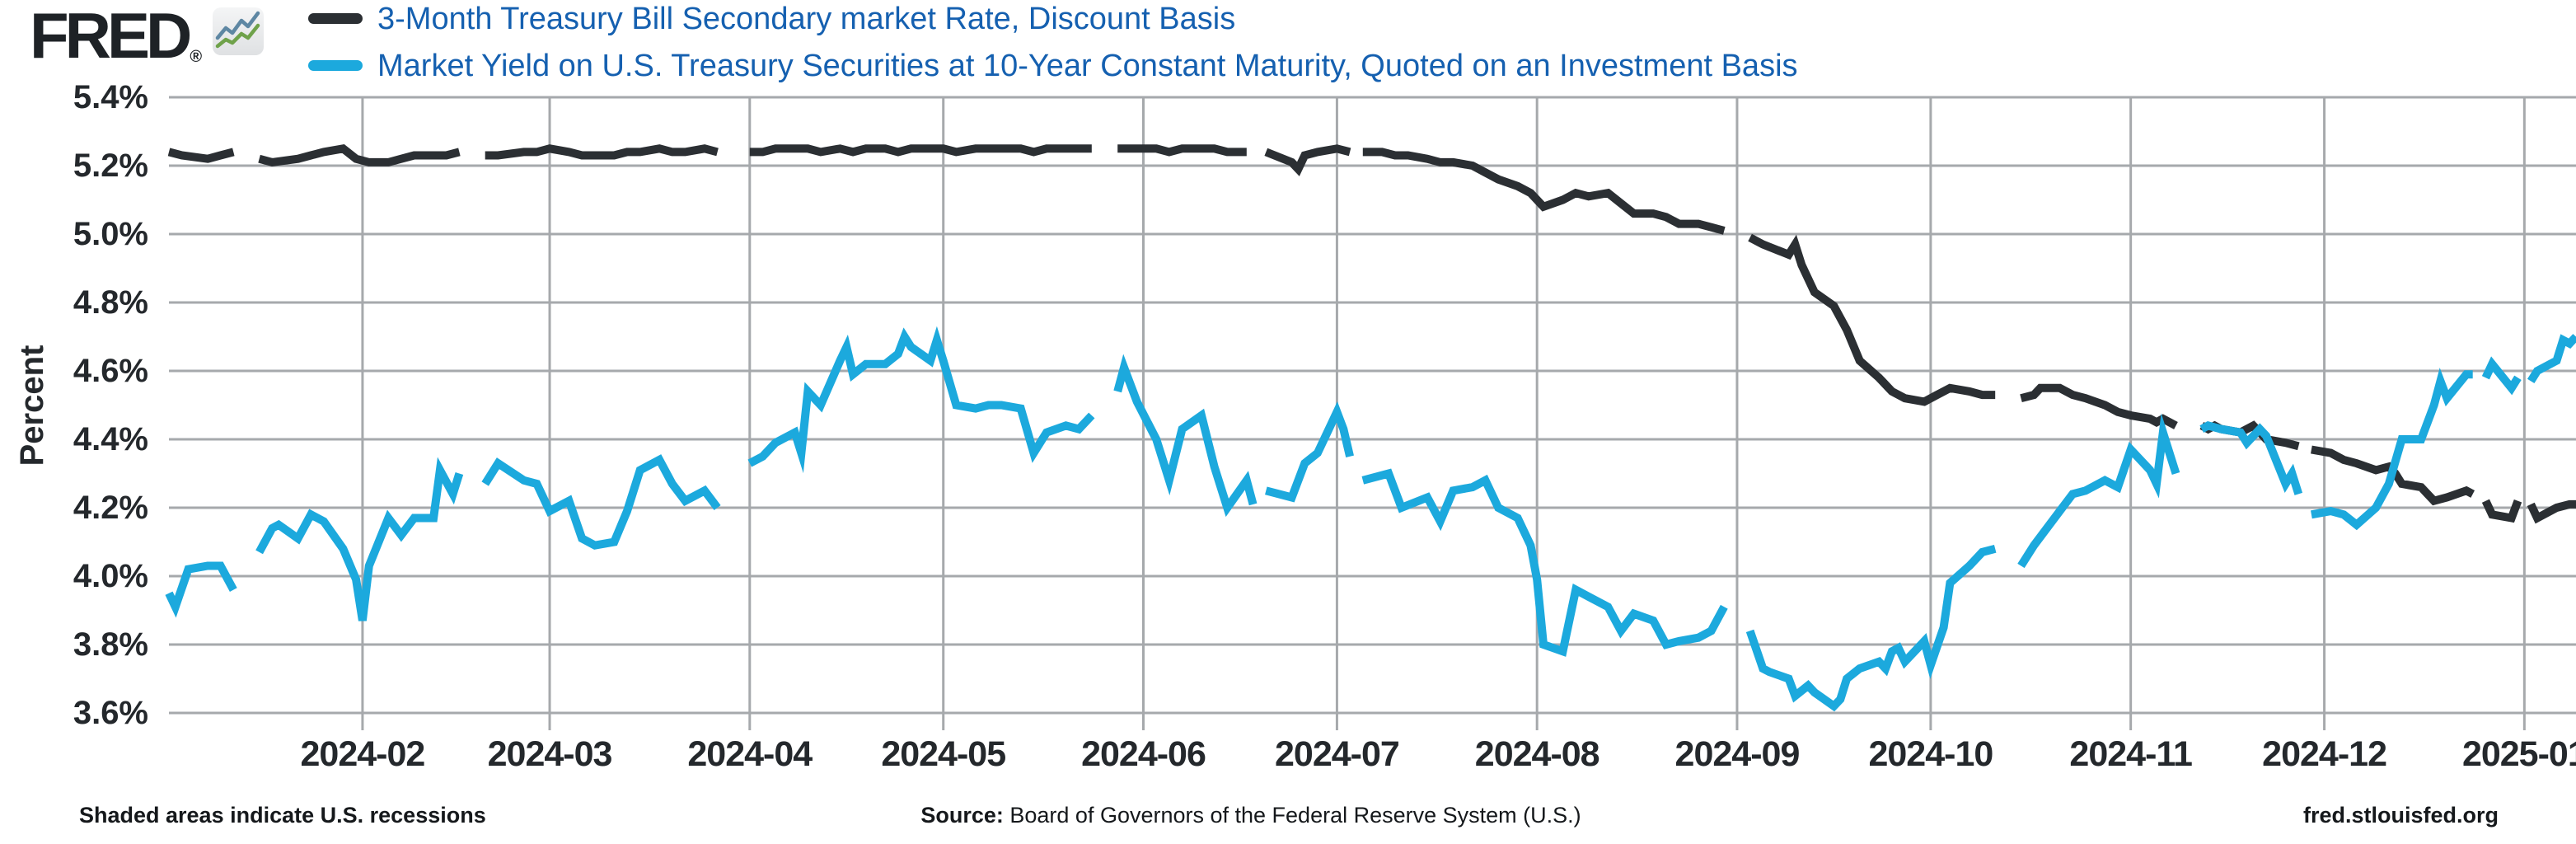 This screenshot has height=844, width=2576. I want to click on x-tick-label: 2024-04, so click(750, 754).